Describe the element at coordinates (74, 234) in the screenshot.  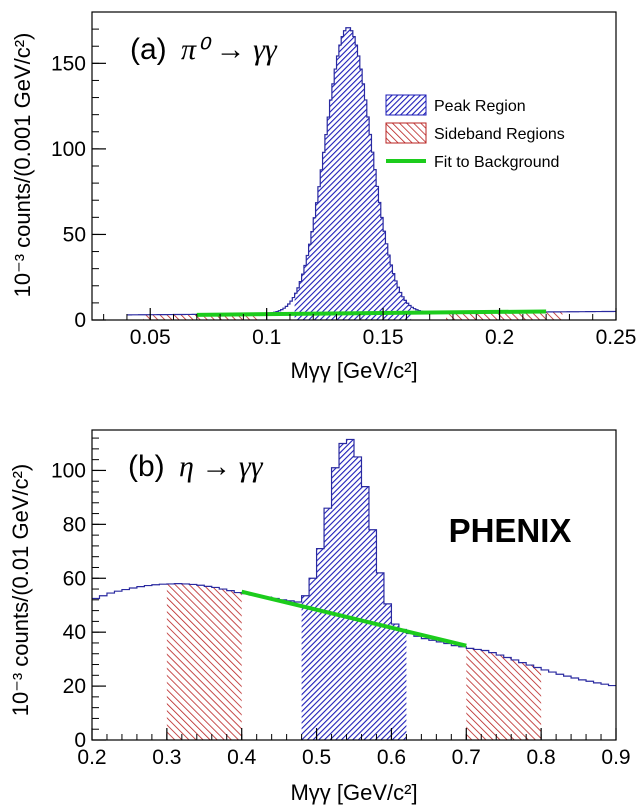
I see `panel-a-y-tick-label: 50` at that location.